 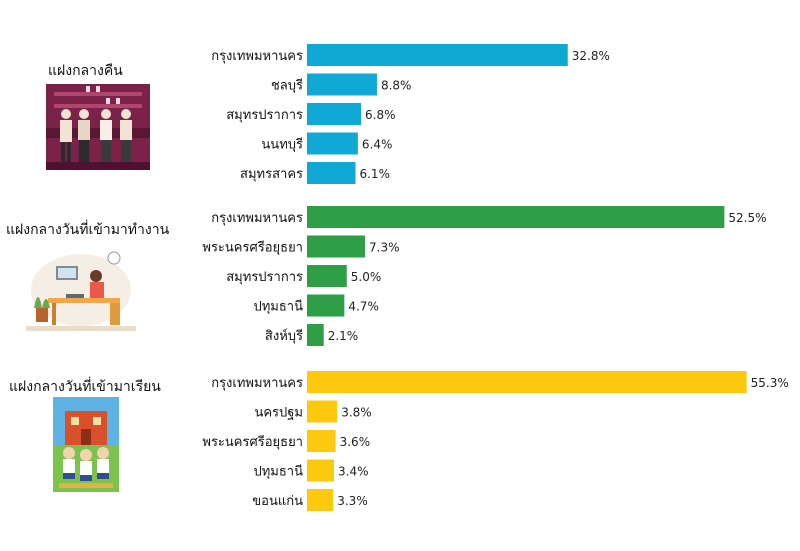 I want to click on value-label: 3.4%, so click(x=353, y=472).